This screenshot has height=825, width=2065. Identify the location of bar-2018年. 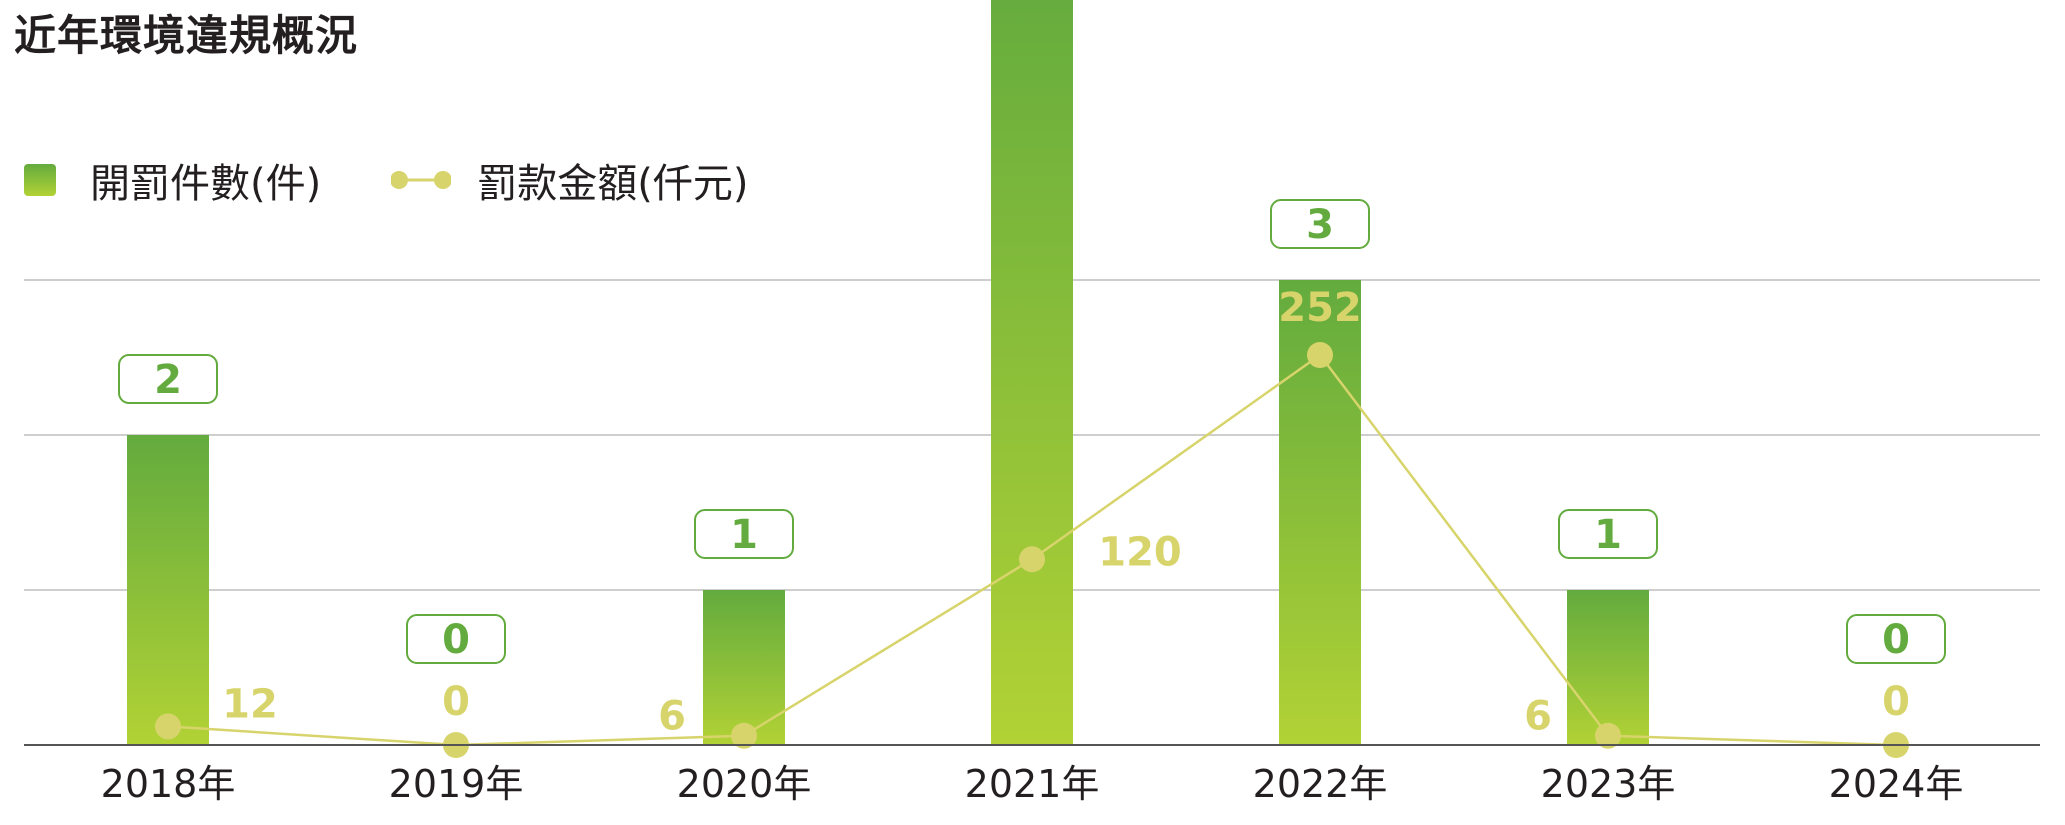
(168, 590).